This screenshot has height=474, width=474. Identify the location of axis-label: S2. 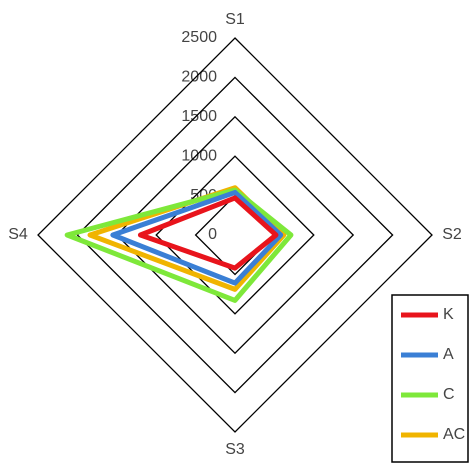
(452, 234).